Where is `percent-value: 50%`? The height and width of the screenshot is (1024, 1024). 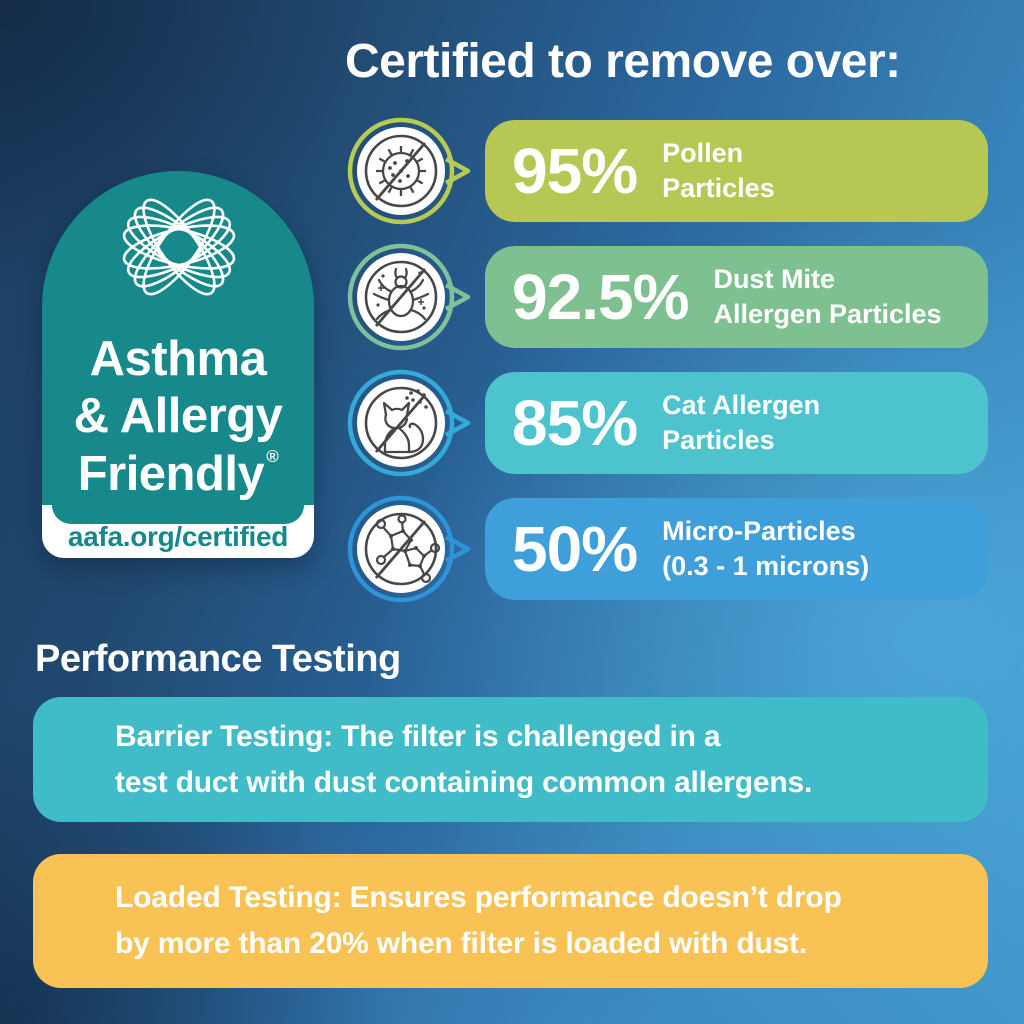 percent-value: 50% is located at coordinates (575, 549).